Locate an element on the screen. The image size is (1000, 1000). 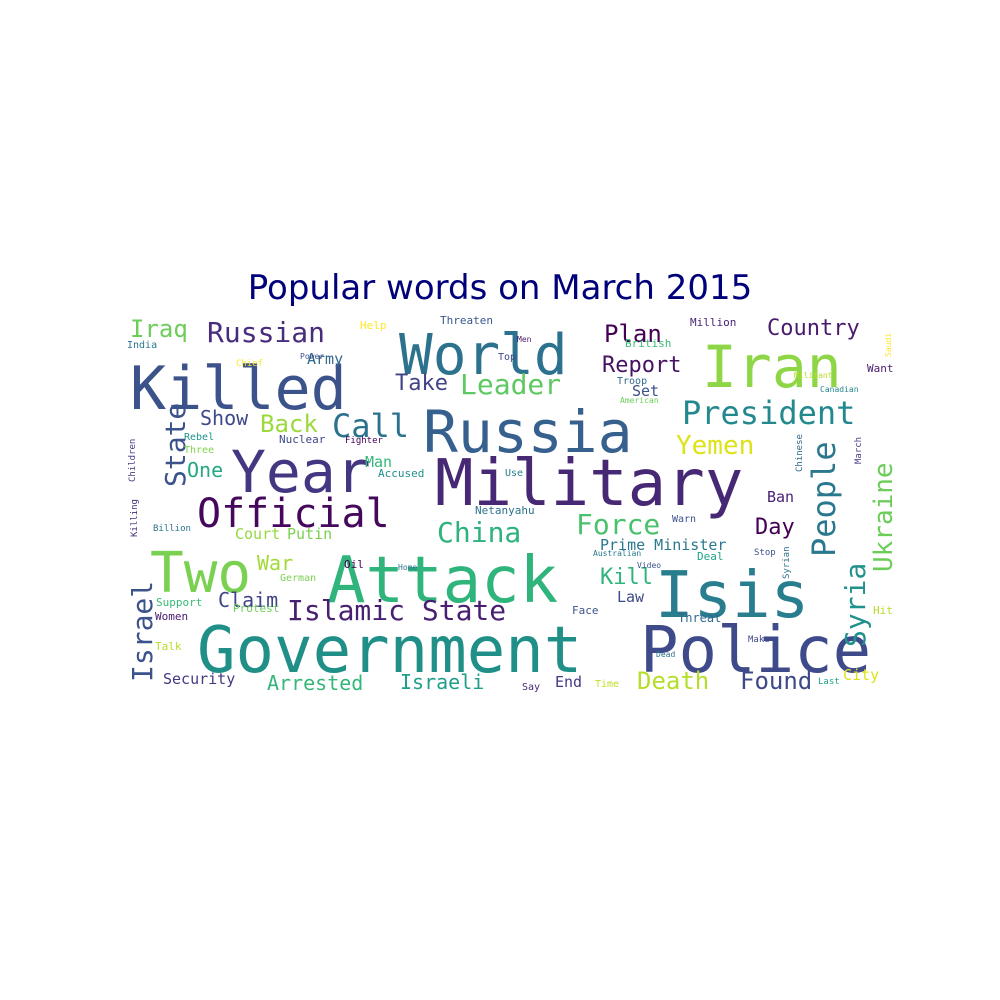
cloud-word-one: One is located at coordinates (205, 470).